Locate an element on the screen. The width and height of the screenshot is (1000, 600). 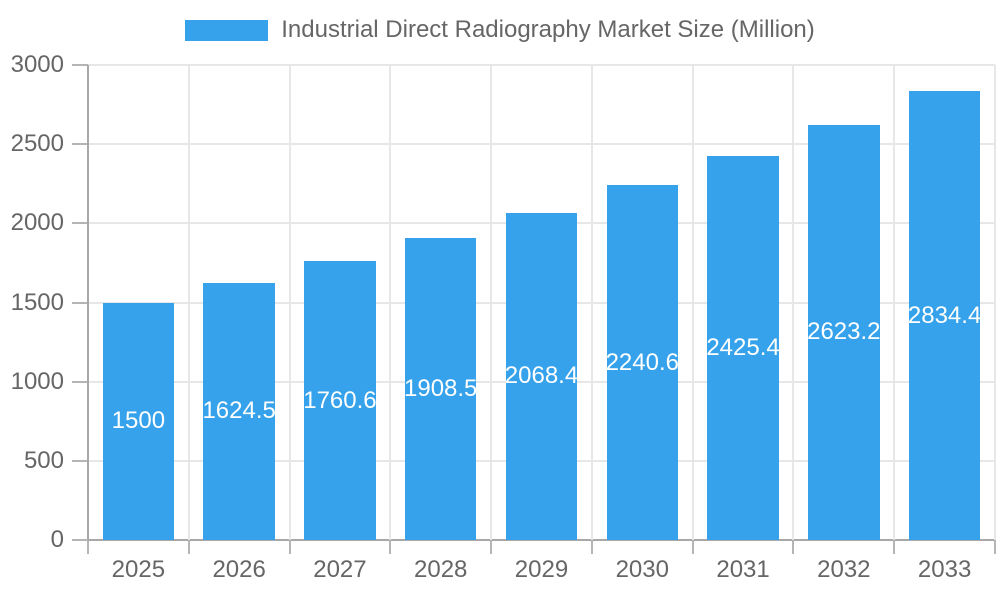
bar: 2240.6 is located at coordinates (642, 362).